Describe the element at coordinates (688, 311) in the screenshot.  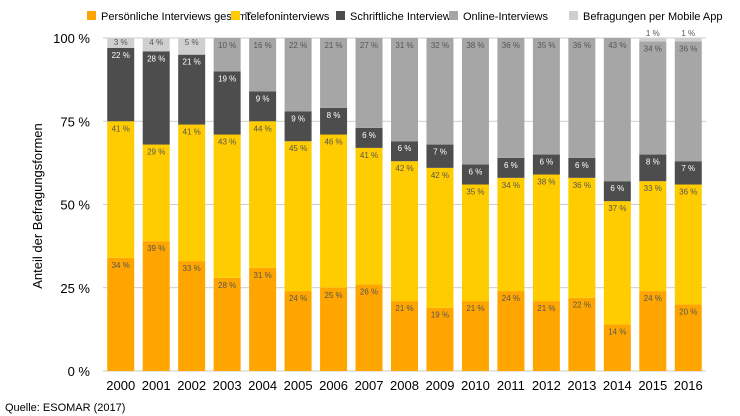
I see `data-label: 20 %` at that location.